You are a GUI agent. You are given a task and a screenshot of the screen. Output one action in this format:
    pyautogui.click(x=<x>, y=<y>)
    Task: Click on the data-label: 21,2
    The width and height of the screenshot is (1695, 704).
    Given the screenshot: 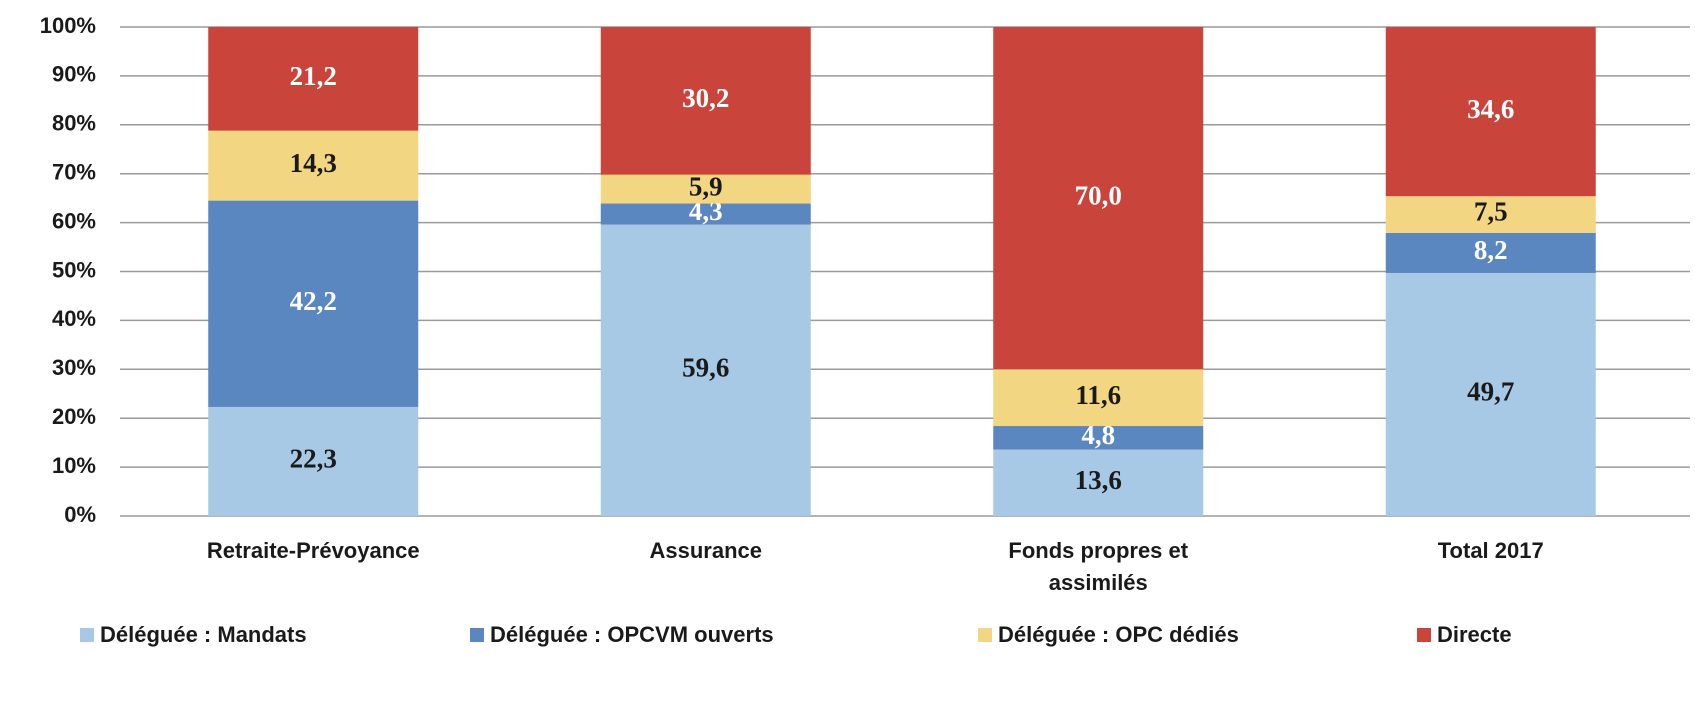 What is the action you would take?
    pyautogui.click(x=313, y=76)
    